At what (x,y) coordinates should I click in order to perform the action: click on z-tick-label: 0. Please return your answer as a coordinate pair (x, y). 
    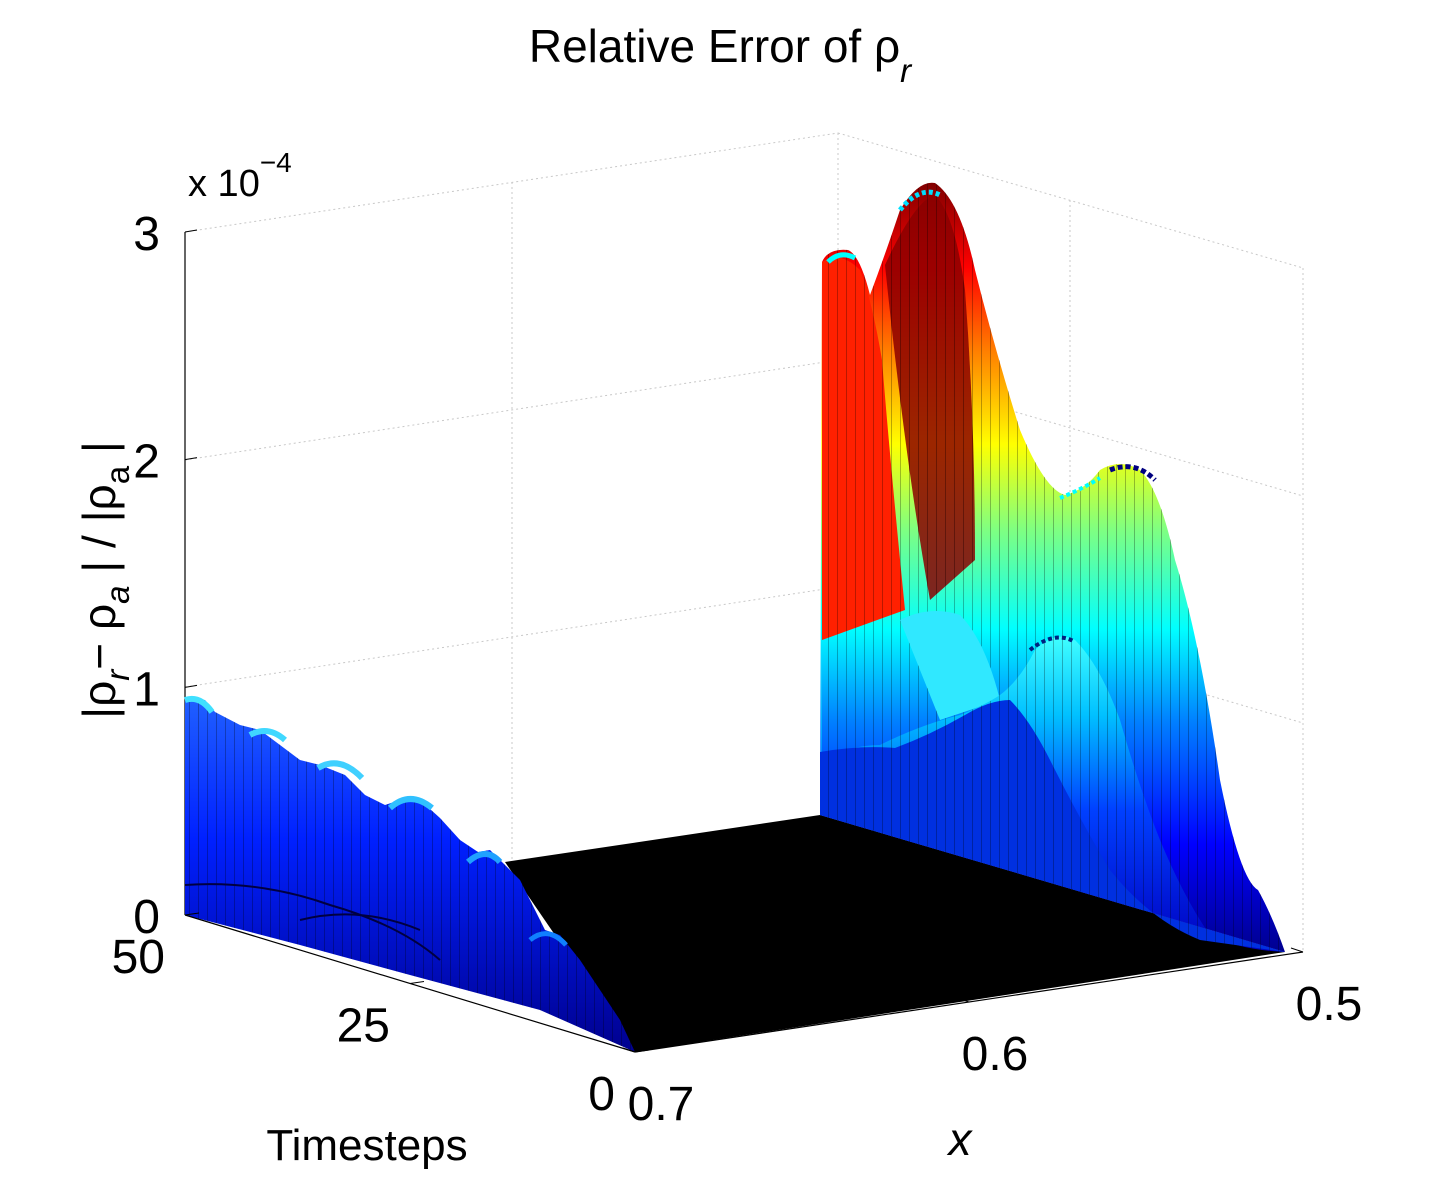
    Looking at the image, I should click on (146, 917).